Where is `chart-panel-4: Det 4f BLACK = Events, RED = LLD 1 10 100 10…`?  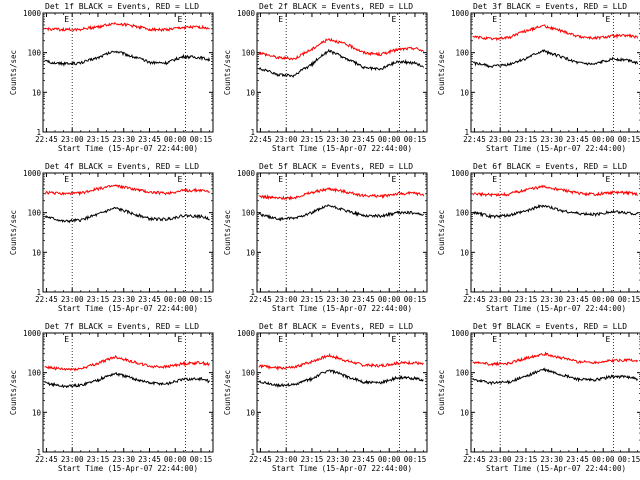 chart-panel-4: Det 4f BLACK = Events, RED = LLD 1 10 100 10… is located at coordinates (111, 237).